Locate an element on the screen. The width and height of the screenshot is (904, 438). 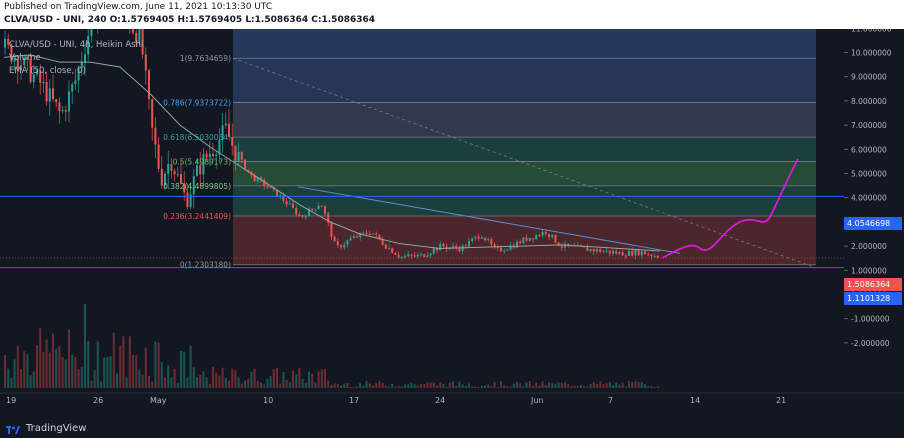
brand-name: TradingView is located at coordinates (56, 428).